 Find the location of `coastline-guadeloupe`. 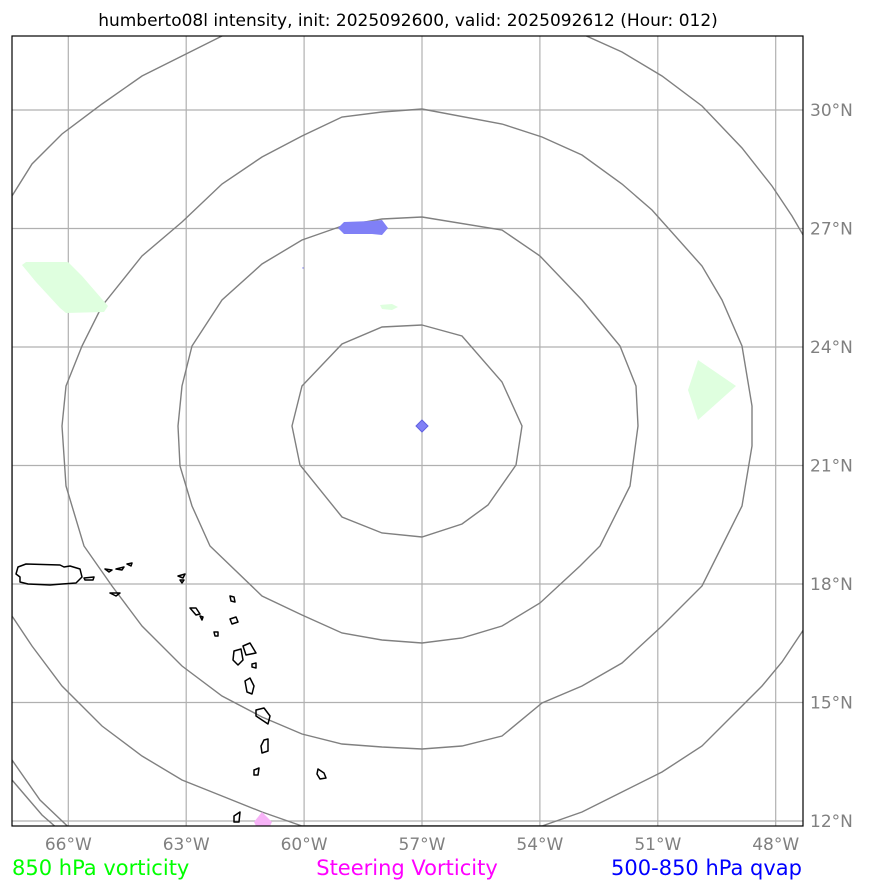

coastline-guadeloupe is located at coordinates (244, 654).